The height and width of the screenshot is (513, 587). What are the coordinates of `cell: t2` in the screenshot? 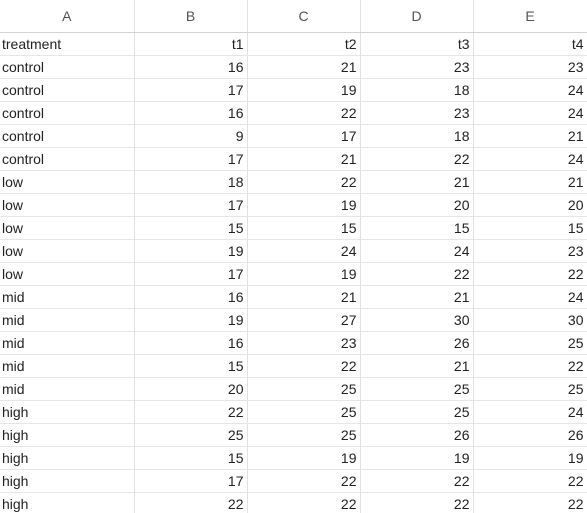 It's located at (304, 44).